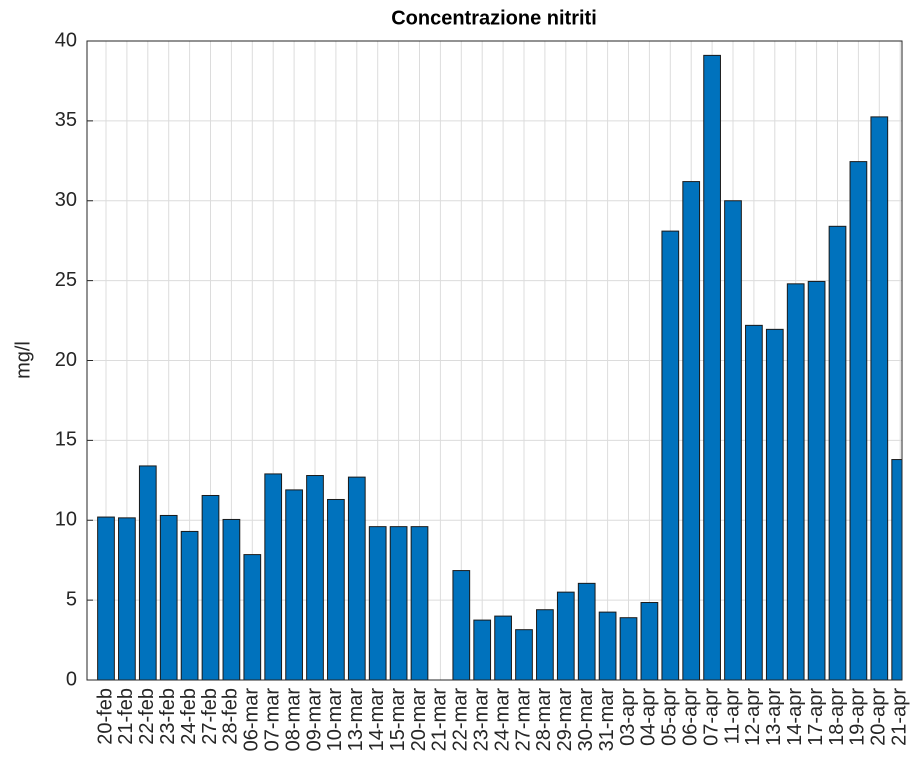 This screenshot has width=916, height=769. Describe the element at coordinates (335, 720) in the screenshot. I see `x-tick-label: 10-mar` at that location.